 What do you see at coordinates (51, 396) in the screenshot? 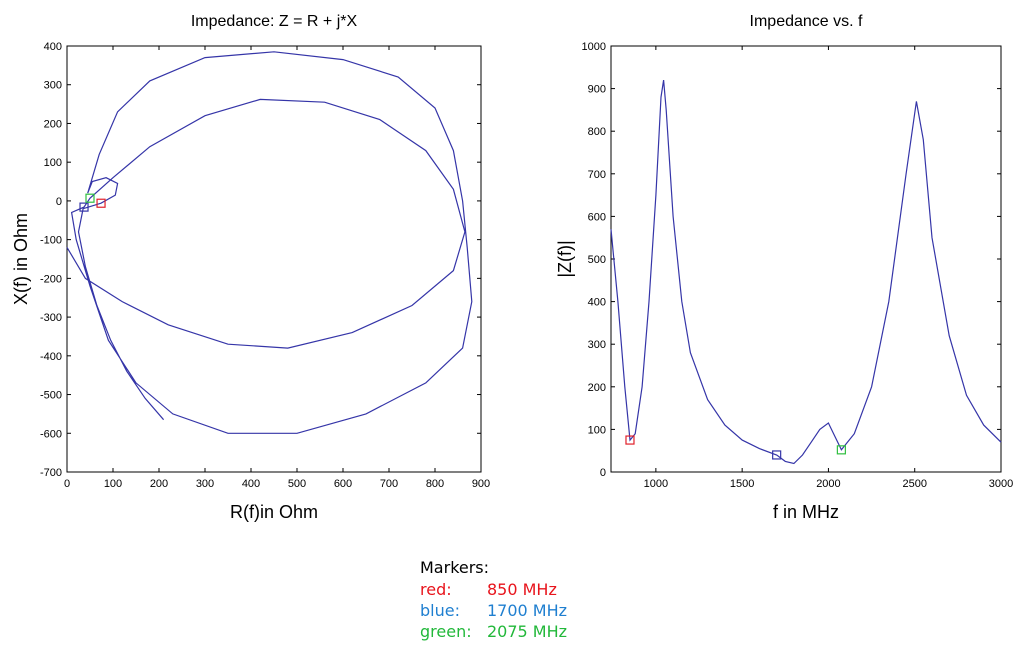
I see `y-tick-label: -500` at bounding box center [51, 396].